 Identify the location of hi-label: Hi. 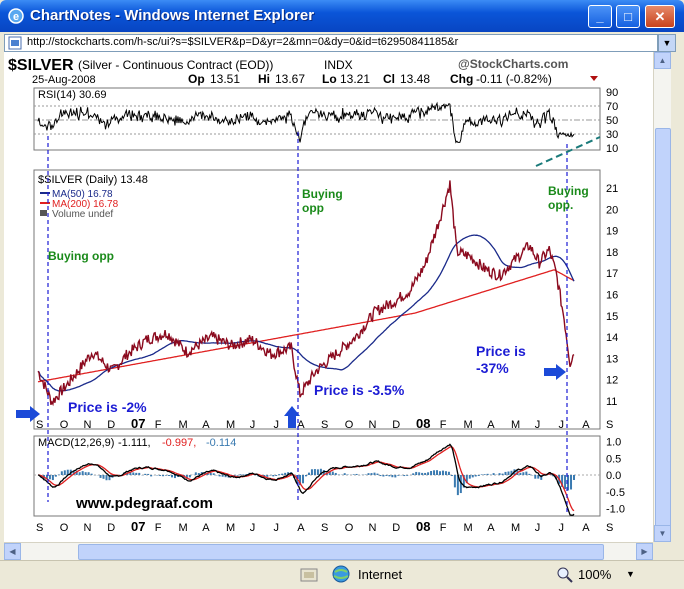
(264, 79).